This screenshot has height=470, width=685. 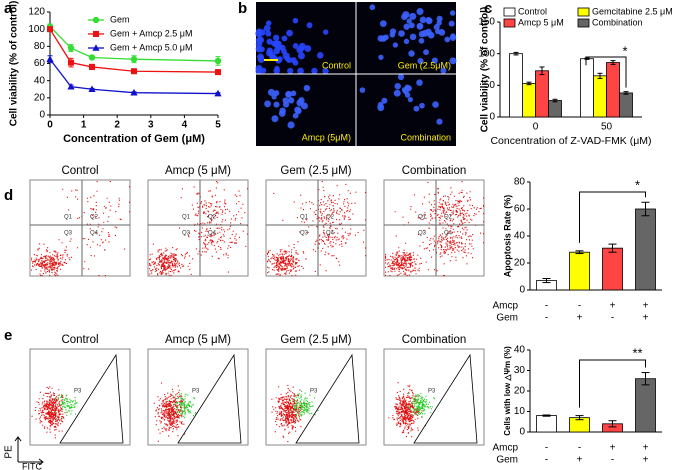 I want to click on x-axis-label: Concentration of Gem (μM), so click(x=134, y=139).